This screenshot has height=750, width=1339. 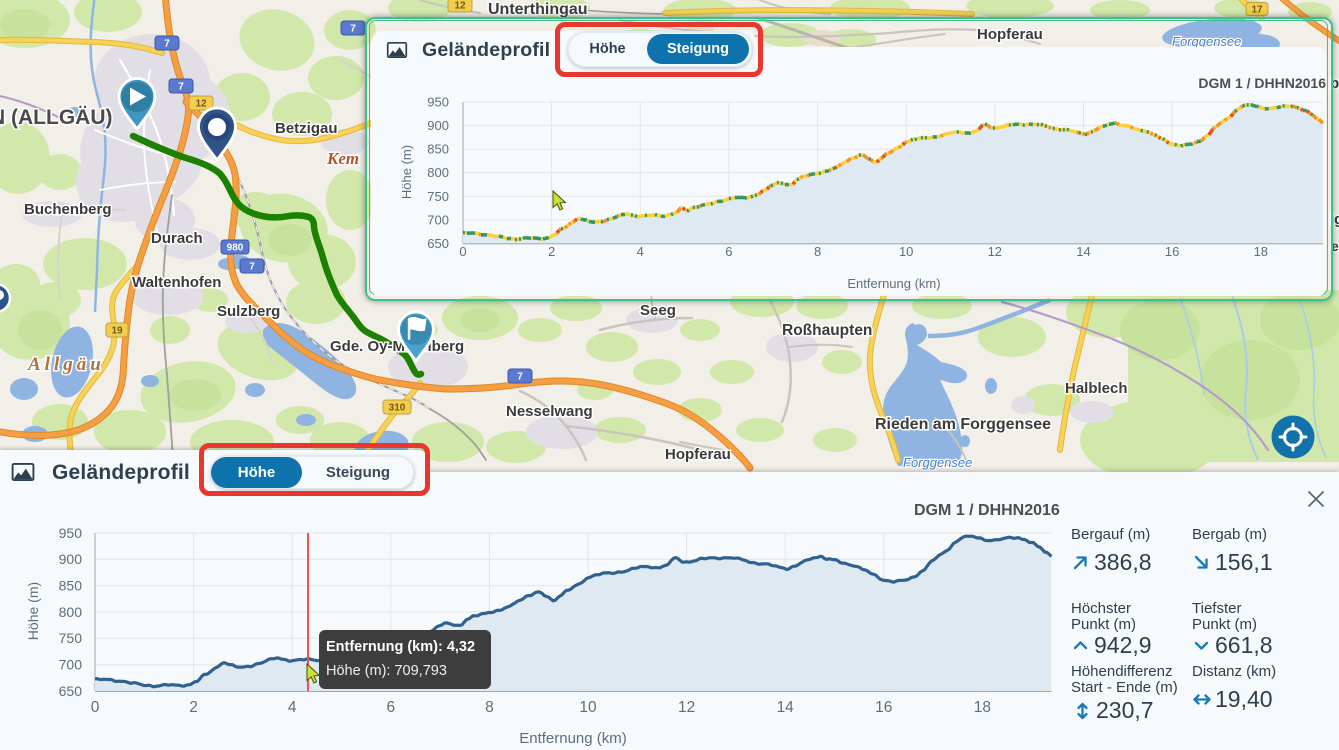 I want to click on svg-text: 980, so click(x=235, y=248).